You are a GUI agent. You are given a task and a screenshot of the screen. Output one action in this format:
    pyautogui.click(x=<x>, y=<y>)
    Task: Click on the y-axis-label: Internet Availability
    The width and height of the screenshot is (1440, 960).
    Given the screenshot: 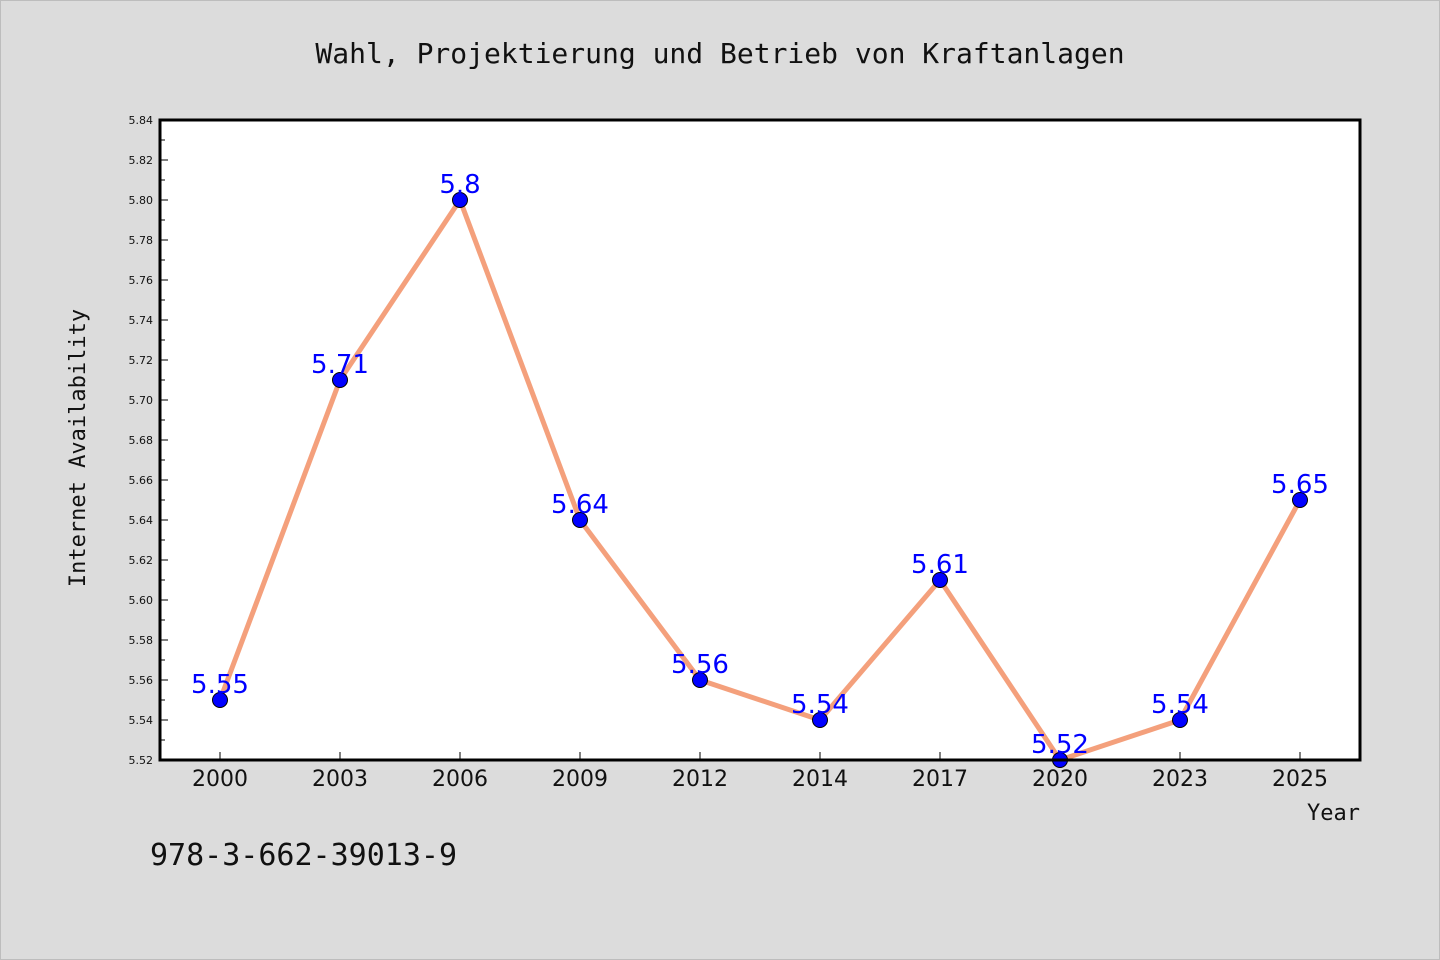 What is the action you would take?
    pyautogui.click(x=78, y=448)
    